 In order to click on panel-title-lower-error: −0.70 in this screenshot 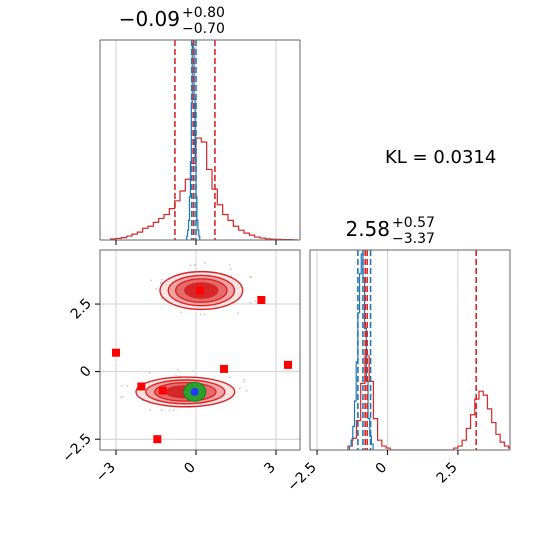, I will do `click(203, 29)`.